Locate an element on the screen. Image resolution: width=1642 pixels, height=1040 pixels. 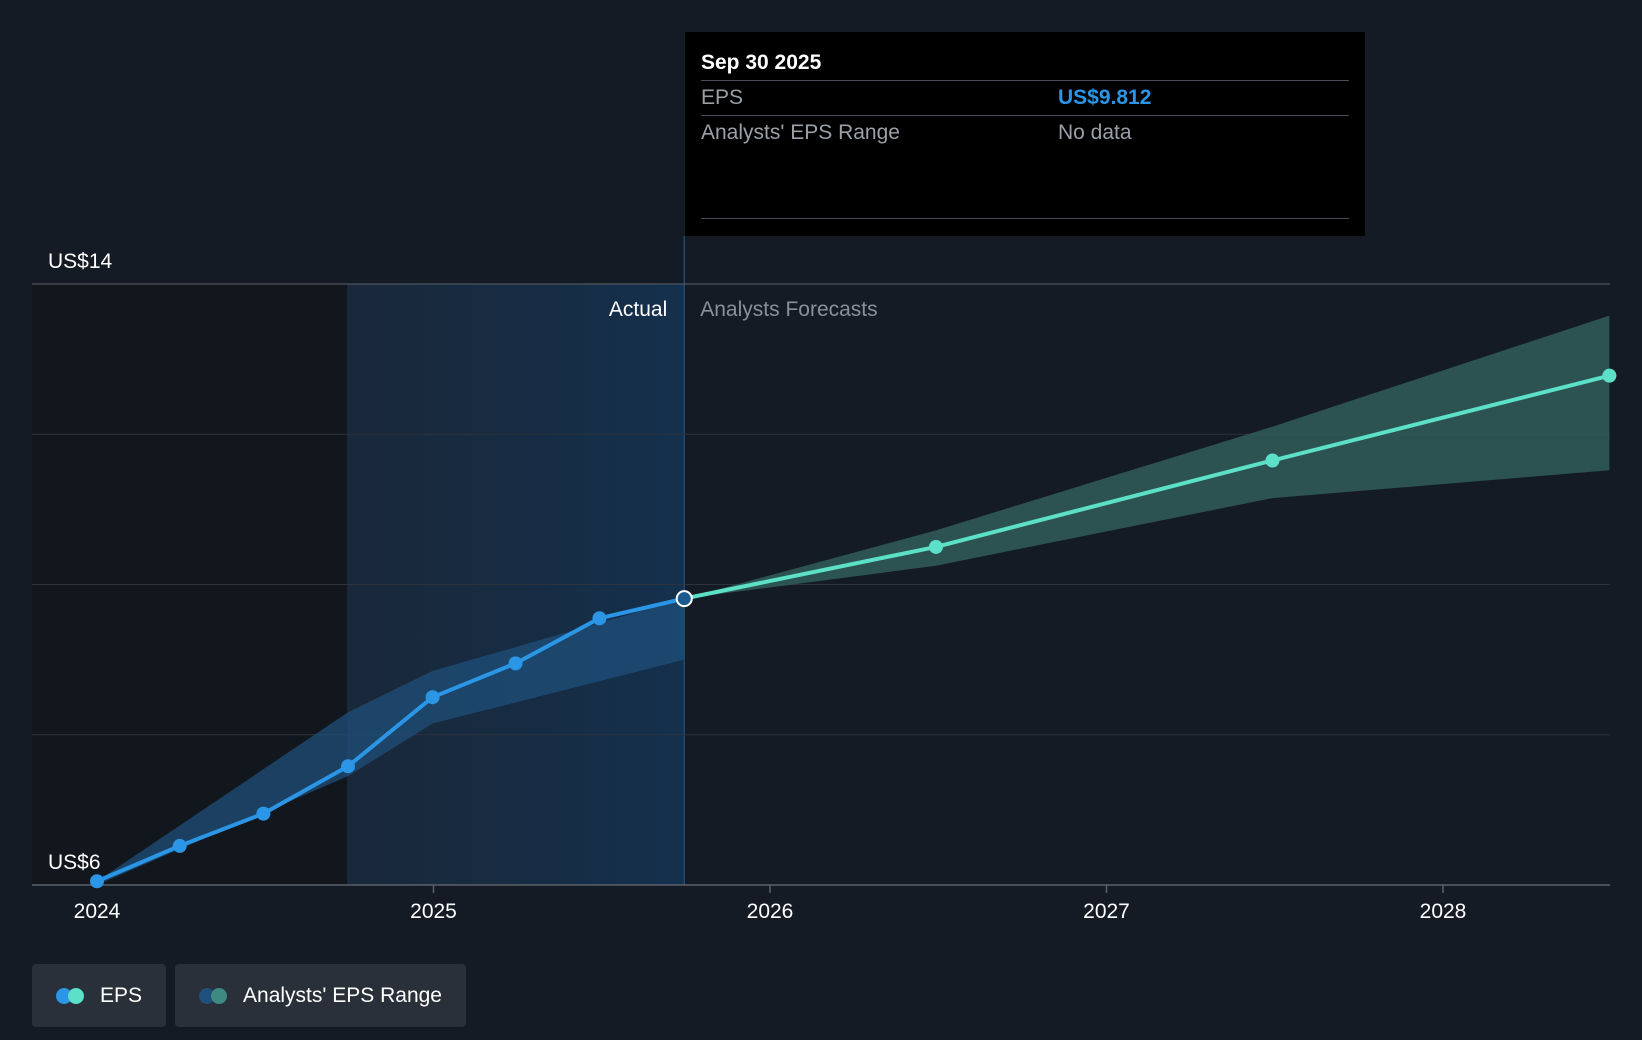
eps-legend-icon is located at coordinates (71, 995).